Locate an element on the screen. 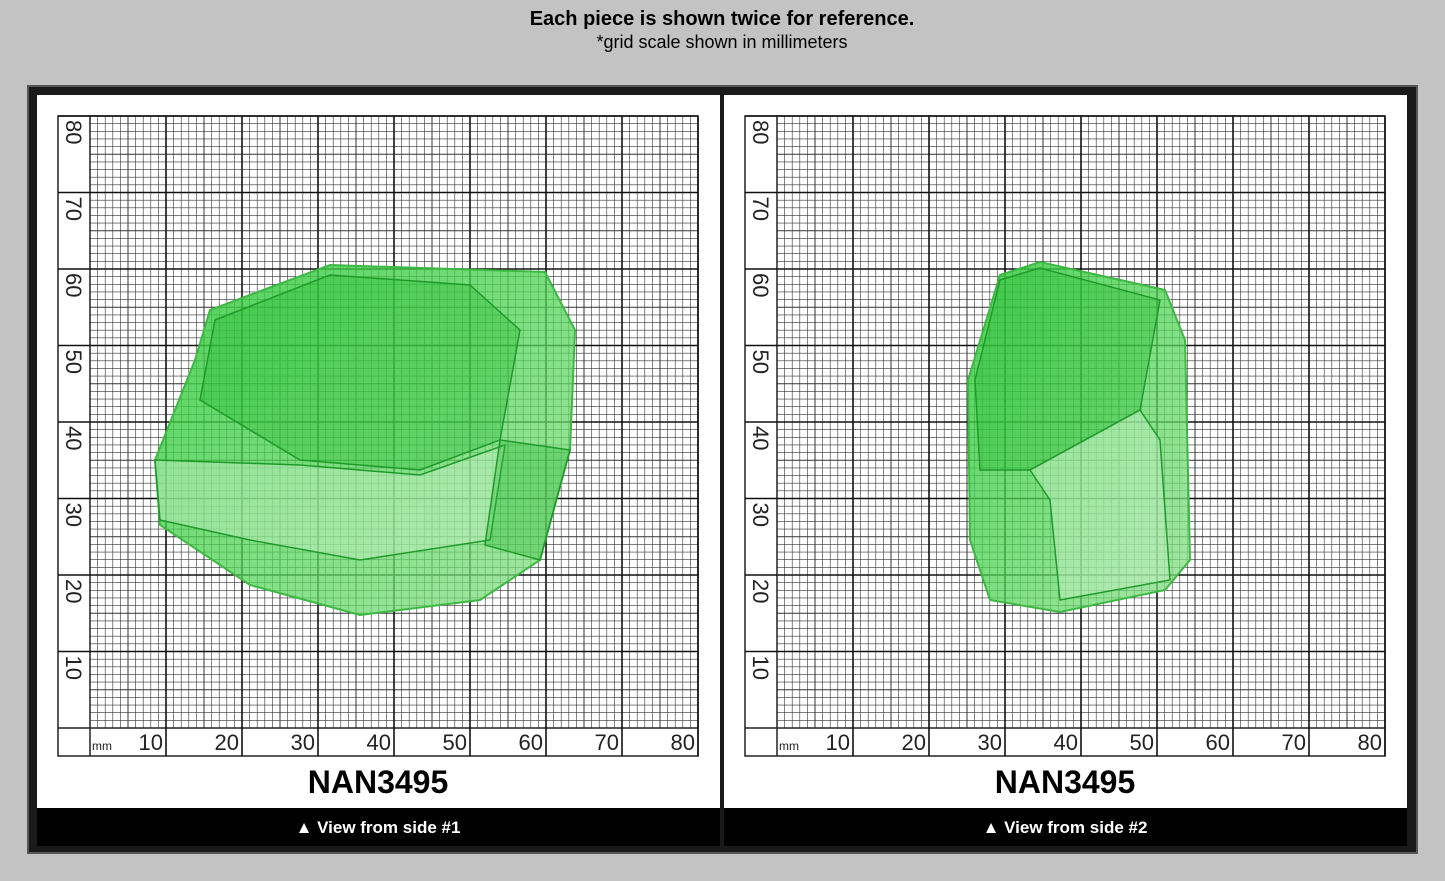 This screenshot has height=881, width=1445. gemstone is located at coordinates (1079, 437).